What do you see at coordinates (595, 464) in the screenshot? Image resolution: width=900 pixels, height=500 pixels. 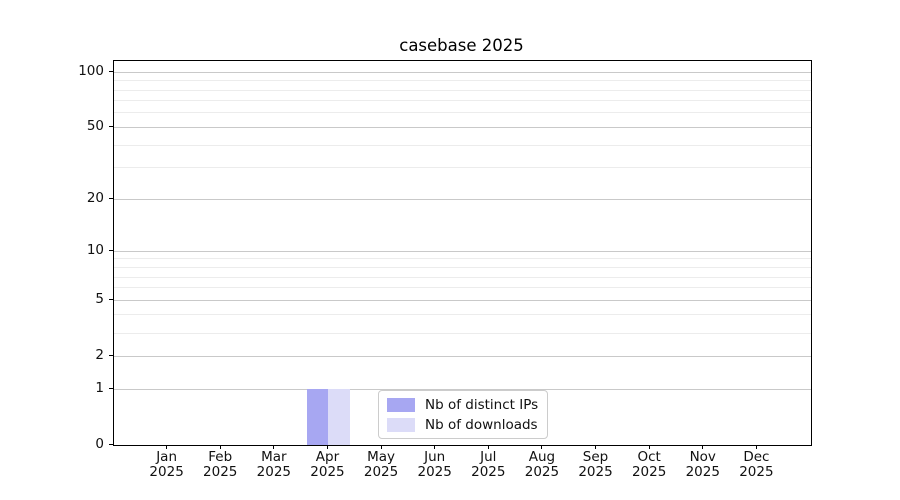 I see `x-tick-label: Sep 2025` at bounding box center [595, 464].